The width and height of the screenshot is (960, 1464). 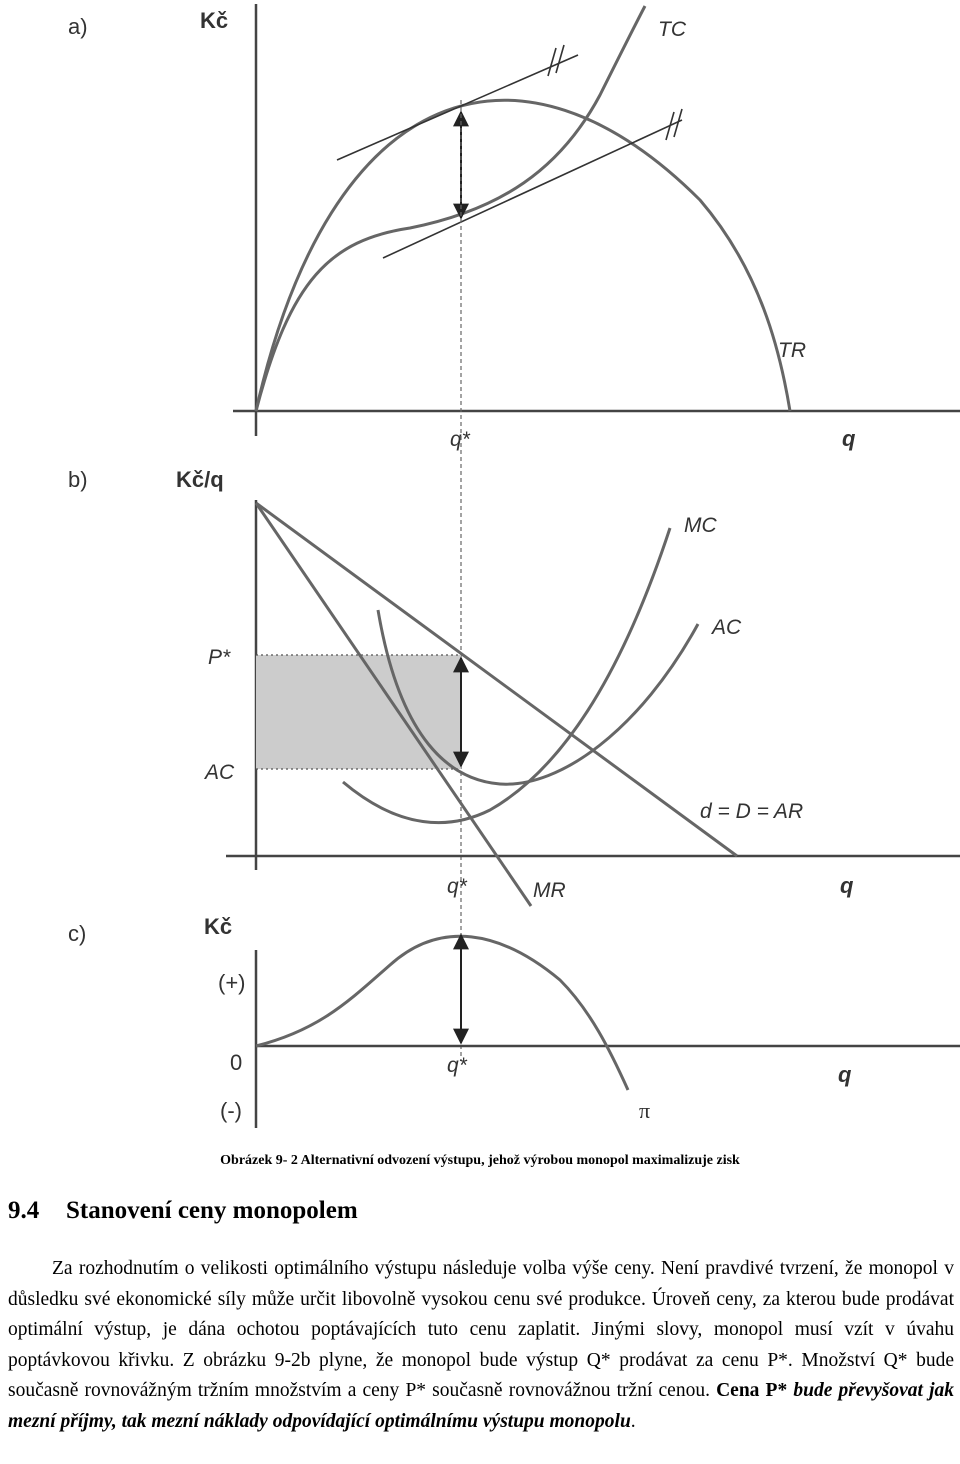 What do you see at coordinates (214, 20) in the screenshot?
I see `panel-a-y-axis-label: Kč` at bounding box center [214, 20].